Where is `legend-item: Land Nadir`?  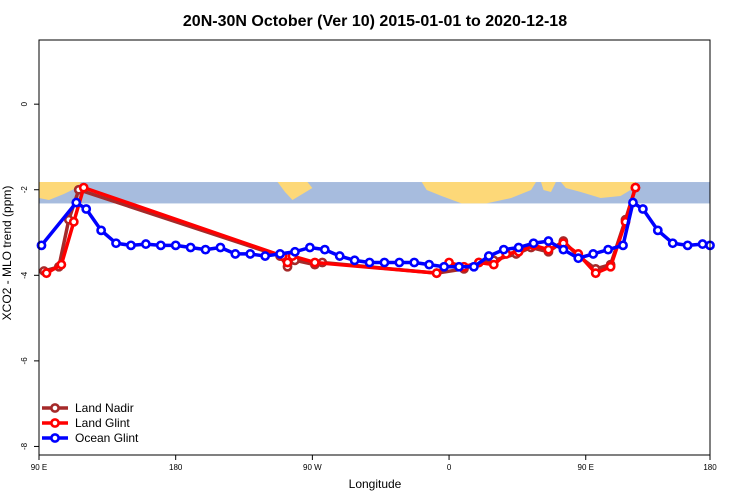
legend-item: Land Nadir is located at coordinates (88, 408).